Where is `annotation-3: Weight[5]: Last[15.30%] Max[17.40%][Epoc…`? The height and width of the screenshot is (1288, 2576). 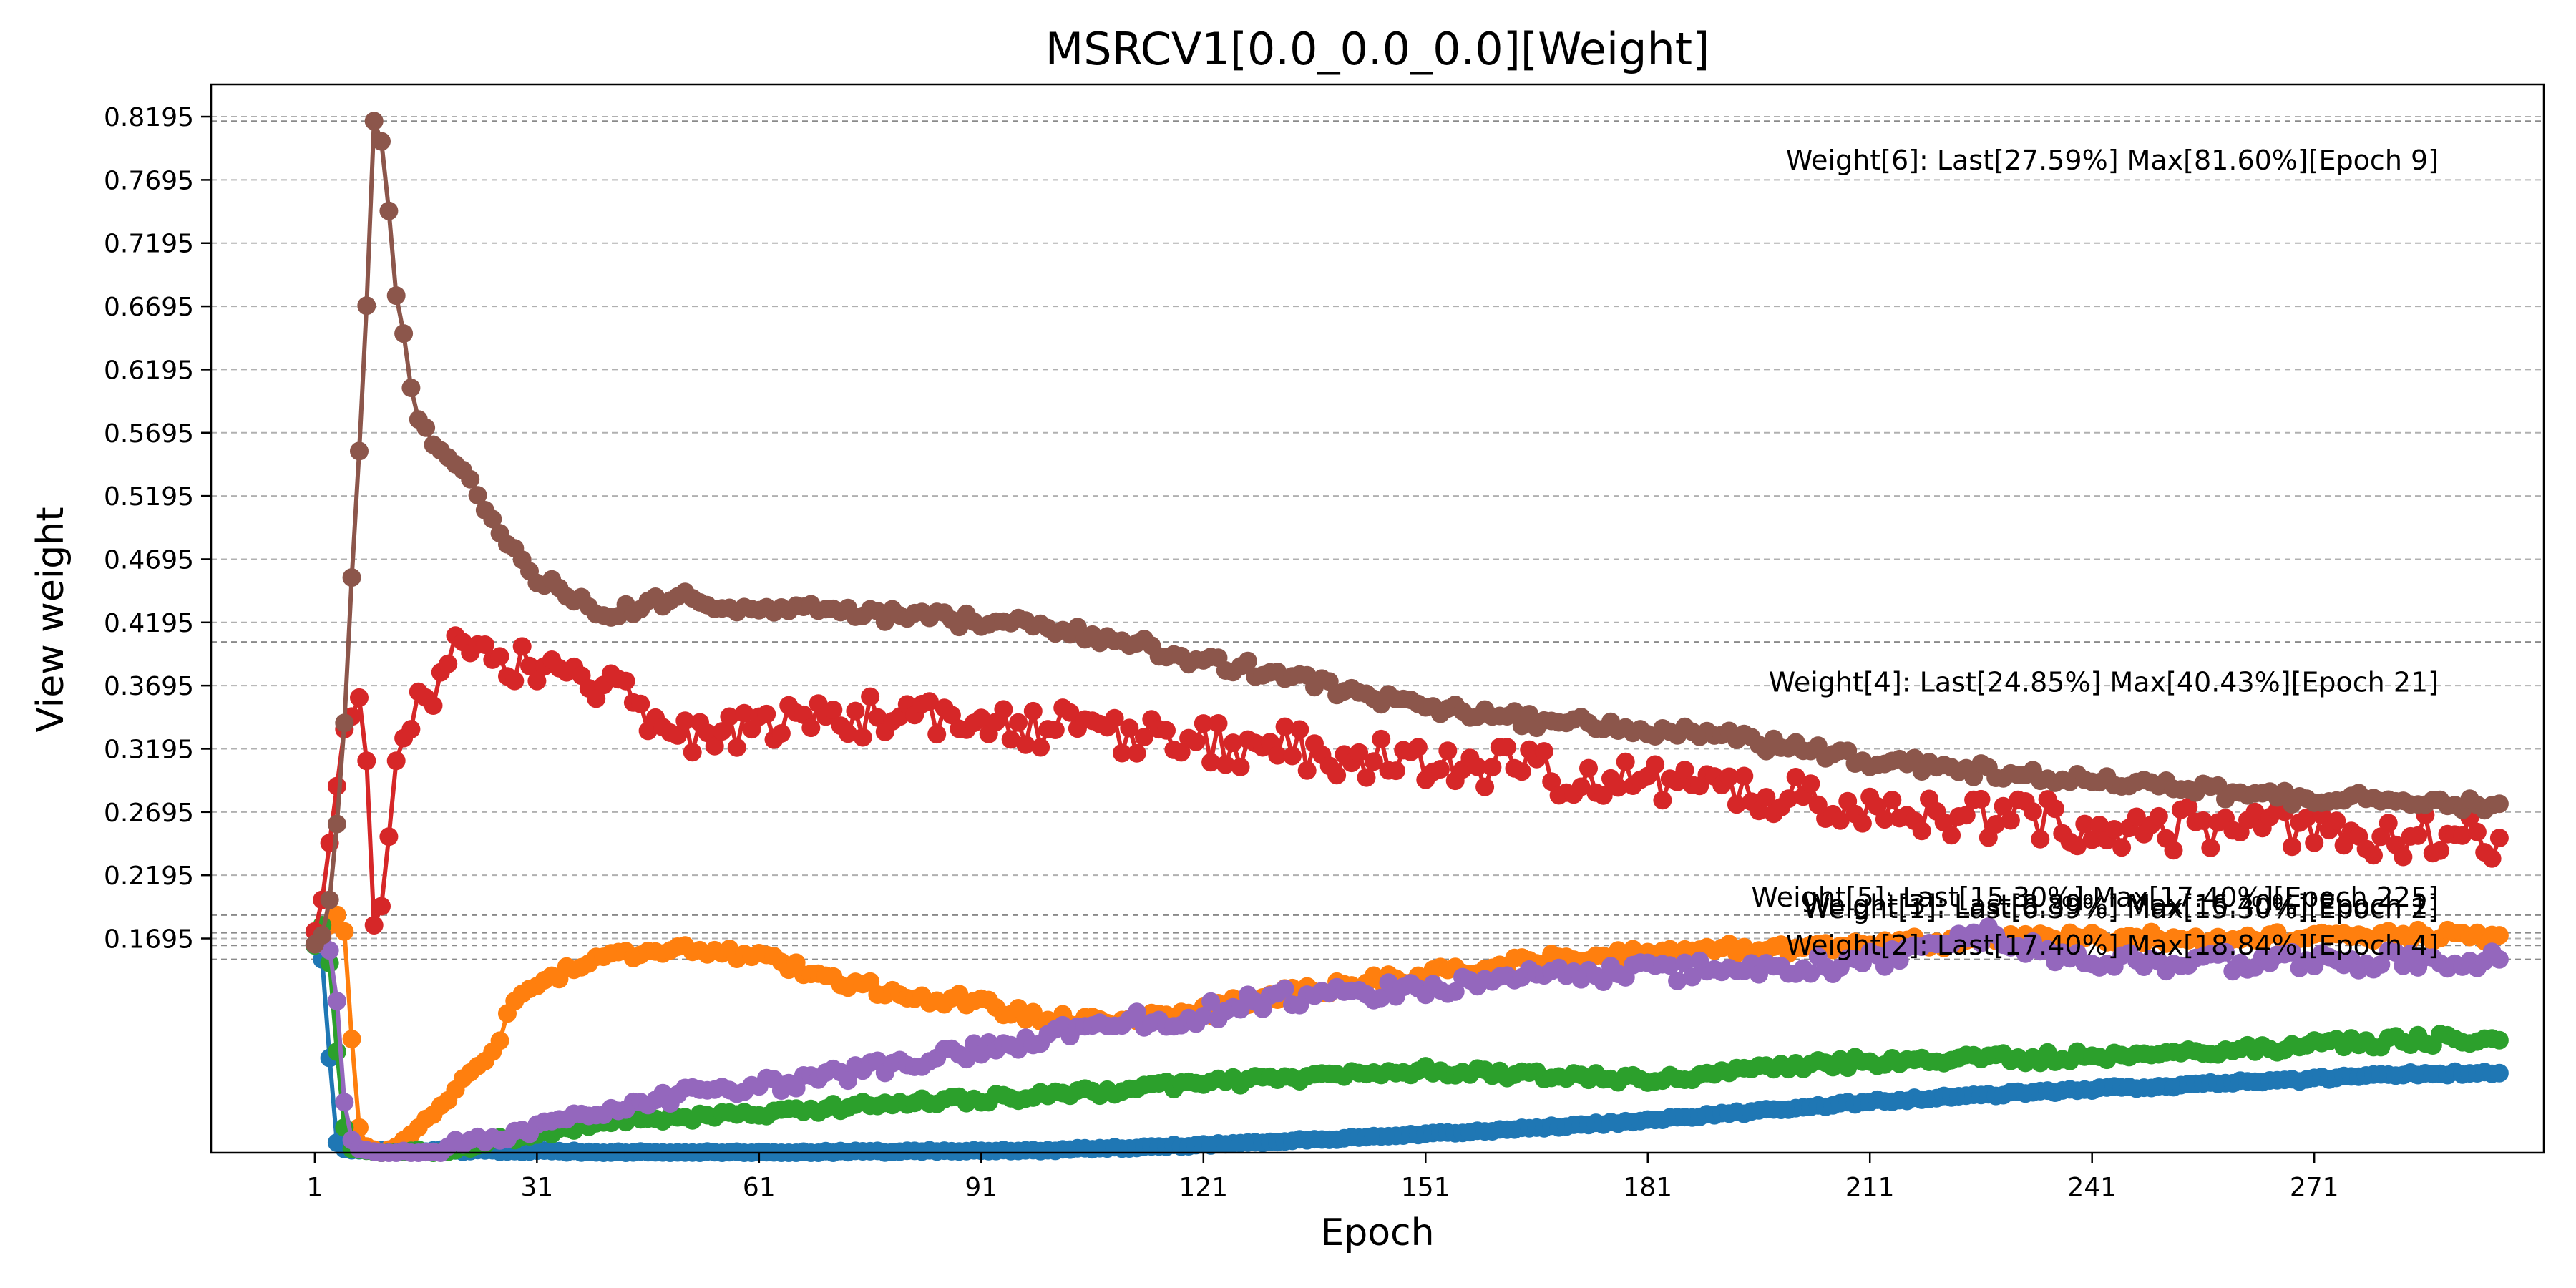 annotation-3: Weight[5]: Last[15.30%] Max[17.40%][Epoc… is located at coordinates (2095, 897).